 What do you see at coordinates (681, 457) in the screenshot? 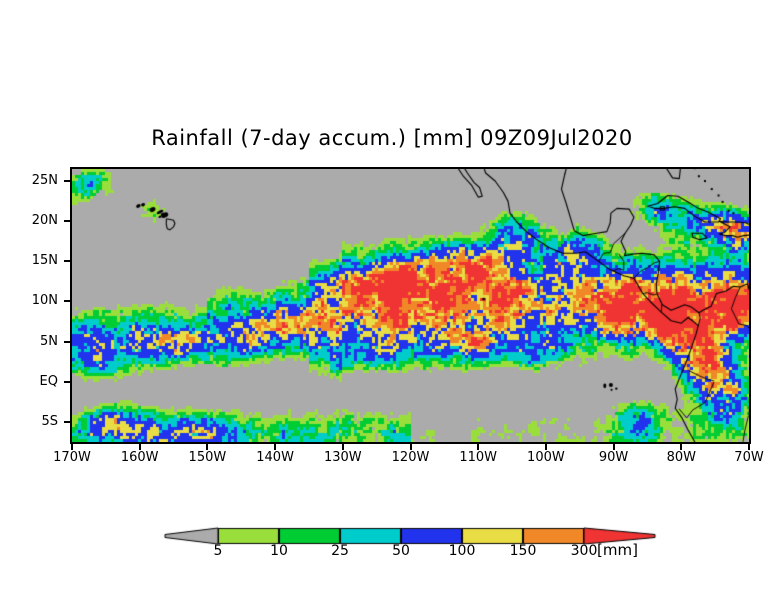
I see `x-axis-tick-label: 80W` at bounding box center [681, 457].